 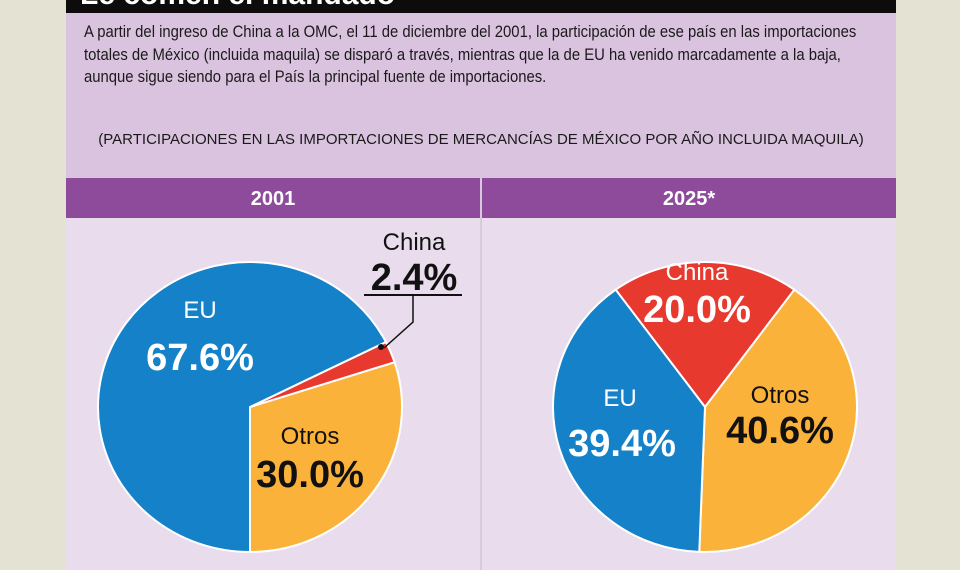 What do you see at coordinates (273, 198) in the screenshot?
I see `pie-2001-title: 2001` at bounding box center [273, 198].